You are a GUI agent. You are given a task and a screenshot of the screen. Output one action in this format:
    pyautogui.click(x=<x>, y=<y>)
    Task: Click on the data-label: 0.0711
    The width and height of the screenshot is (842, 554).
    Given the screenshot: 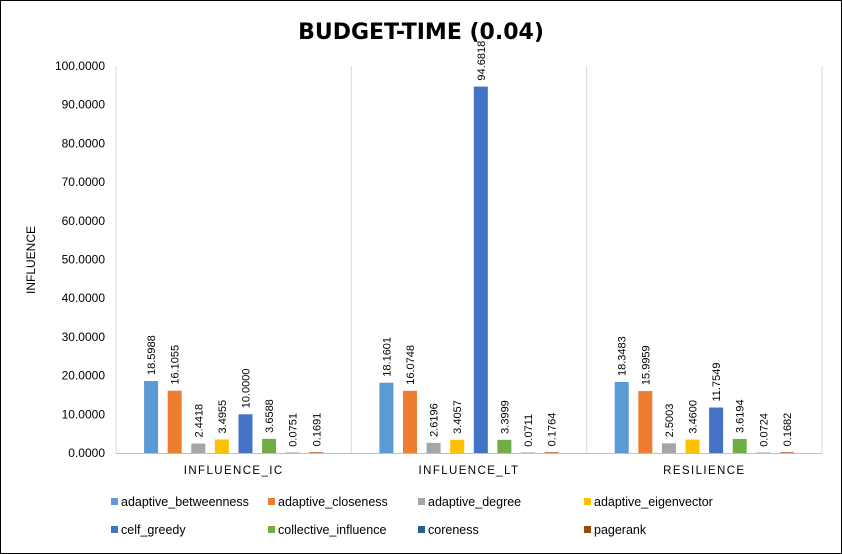 What is the action you would take?
    pyautogui.click(x=529, y=430)
    